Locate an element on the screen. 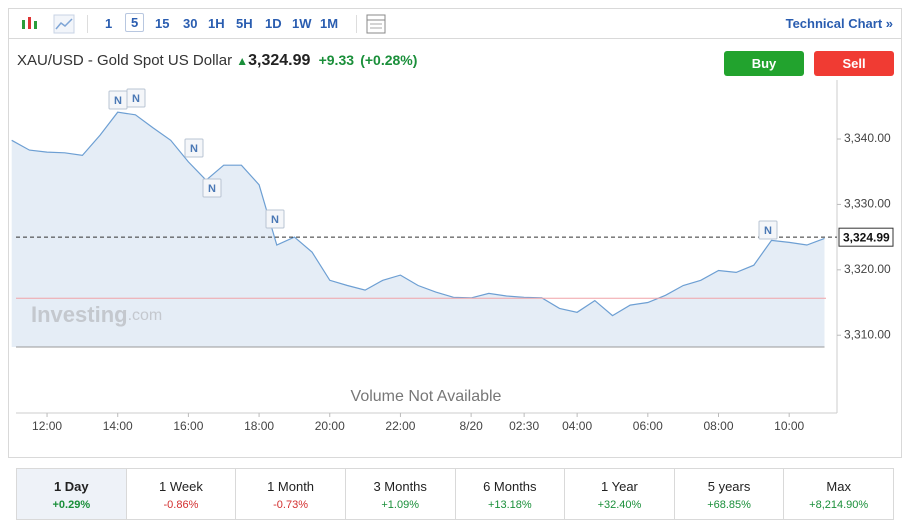 Image resolution: width=910 pixels, height=526 pixels. x-tick-label: 10:00 is located at coordinates (789, 426).